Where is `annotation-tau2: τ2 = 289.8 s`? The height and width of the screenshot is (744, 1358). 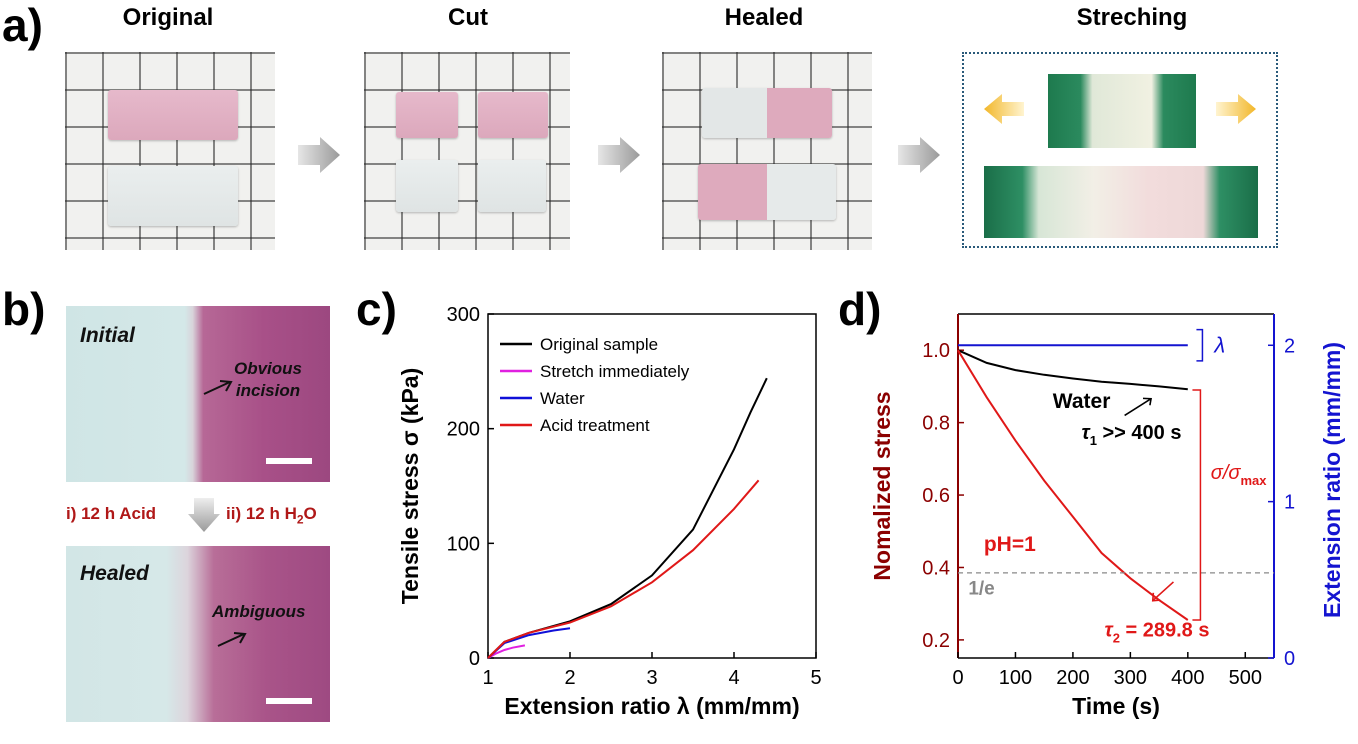
annotation-tau2: τ2 = 289.8 s is located at coordinates (1157, 632).